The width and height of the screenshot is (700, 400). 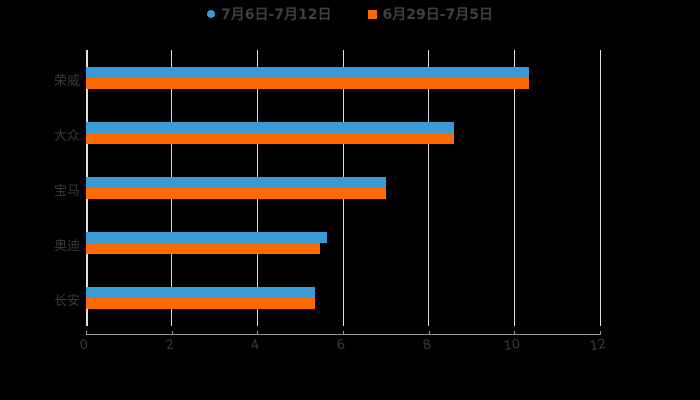 I want to click on x-tick-label: 10, so click(x=512, y=345).